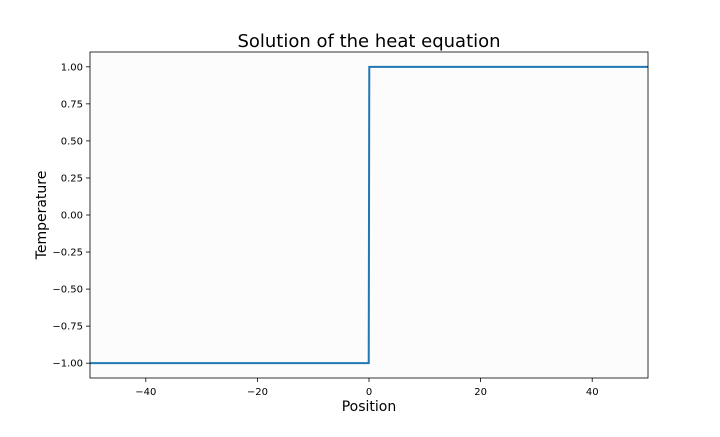  What do you see at coordinates (72, 141) in the screenshot?
I see `y-tick-label: 0.50` at bounding box center [72, 141].